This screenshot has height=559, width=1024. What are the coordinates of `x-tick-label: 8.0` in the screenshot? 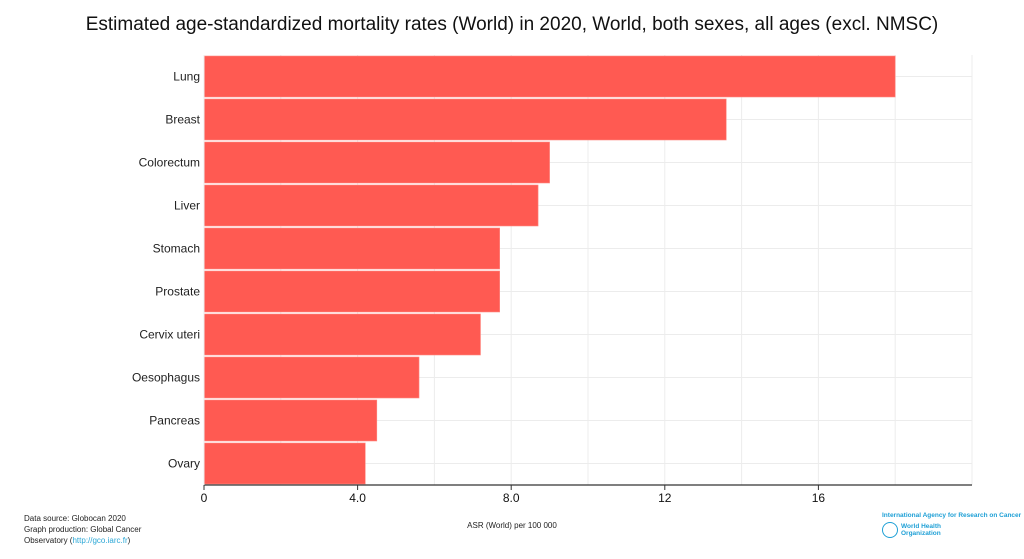 It's located at (511, 498).